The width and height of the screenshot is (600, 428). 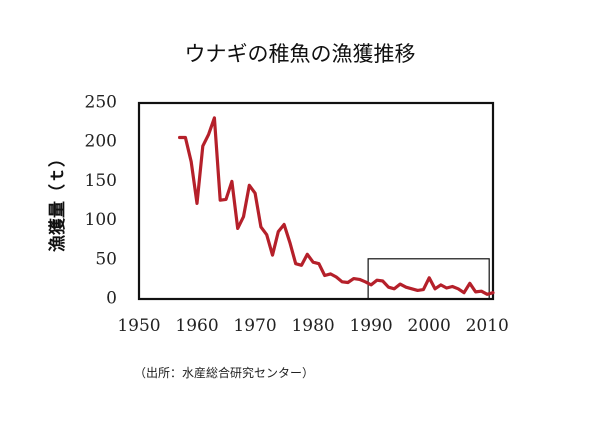 I want to click on x-tick-label: 1980, so click(x=312, y=326).